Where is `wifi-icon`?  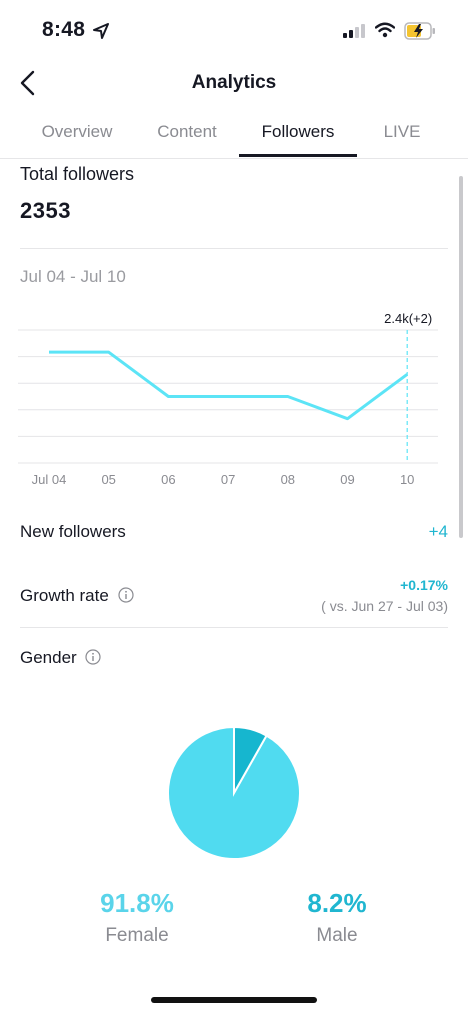 wifi-icon is located at coordinates (385, 30).